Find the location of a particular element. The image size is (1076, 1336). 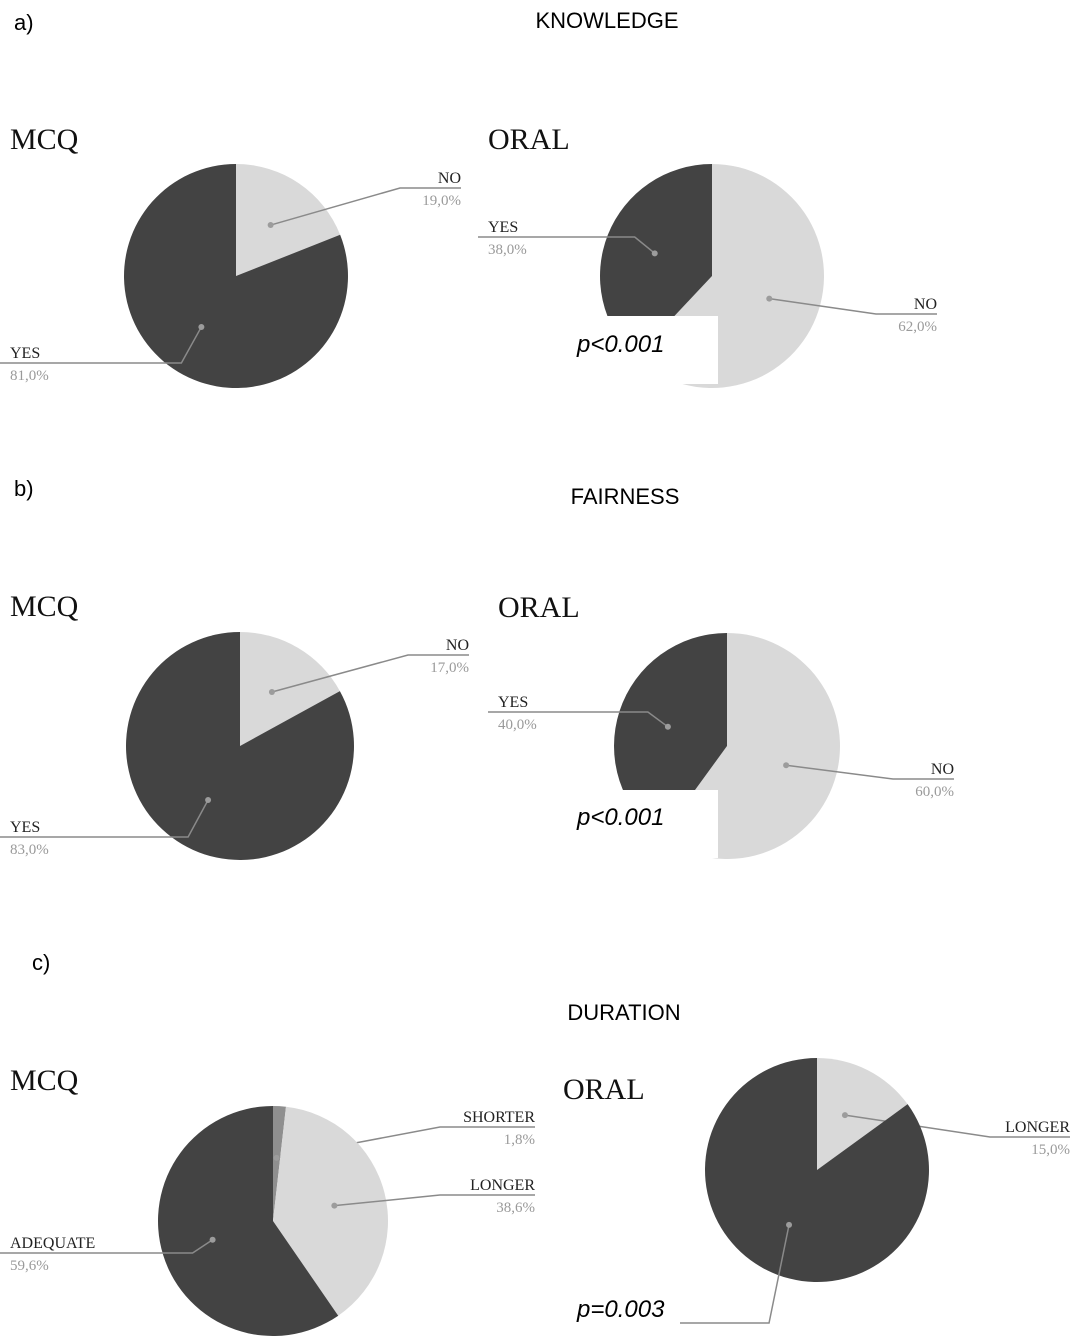

pie-oral-fairness: NO 60,0% YES 40,0% is located at coordinates (721, 746).